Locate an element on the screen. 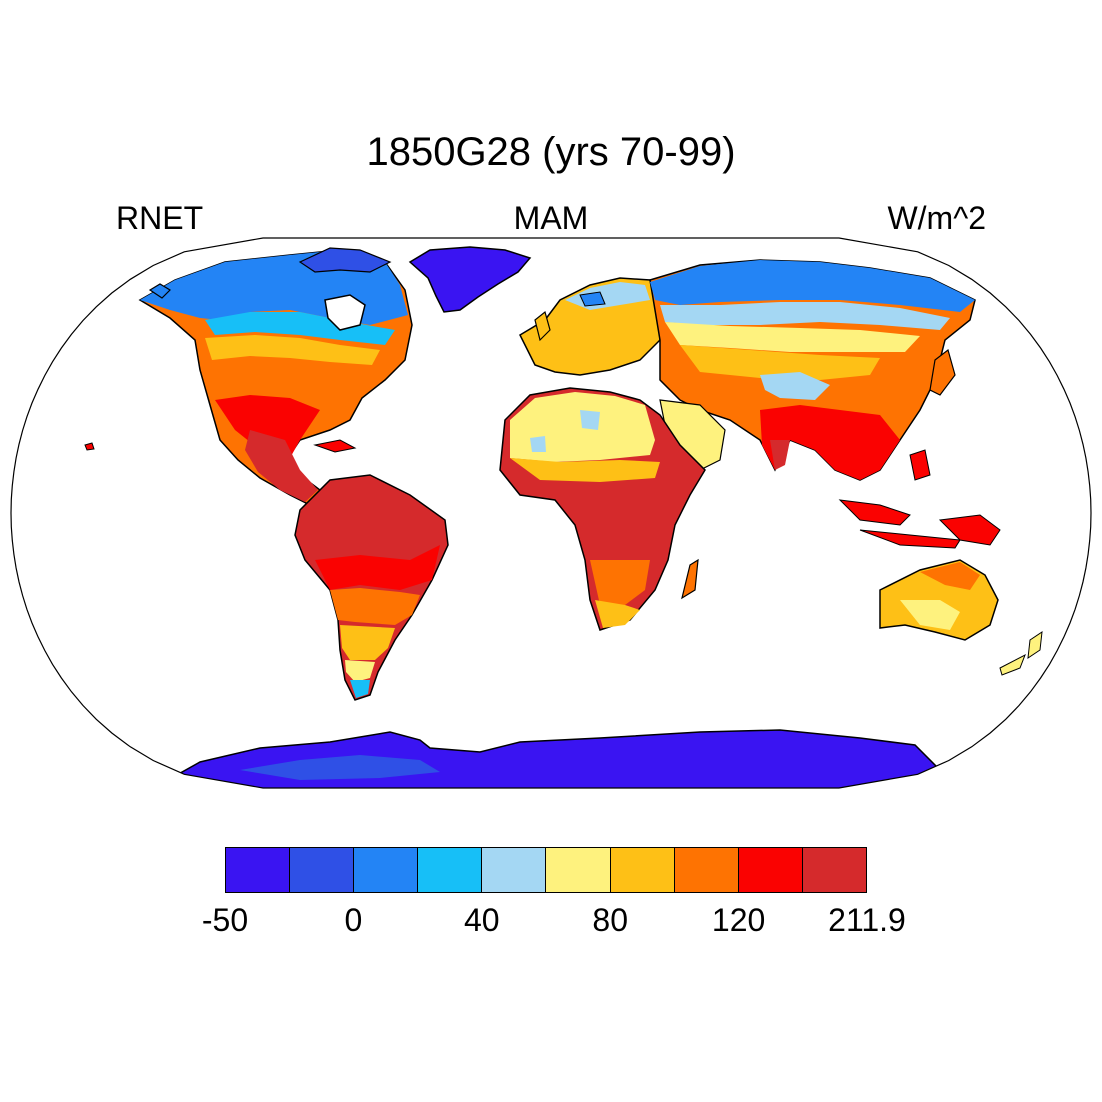 This screenshot has height=1102, width=1102. colorbar-tick-label: -50 is located at coordinates (225, 920).